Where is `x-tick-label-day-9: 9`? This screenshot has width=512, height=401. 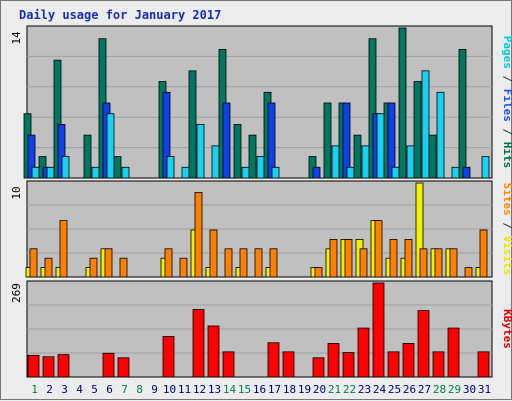 x-tick-label-day-9: 9 is located at coordinates (154, 389).